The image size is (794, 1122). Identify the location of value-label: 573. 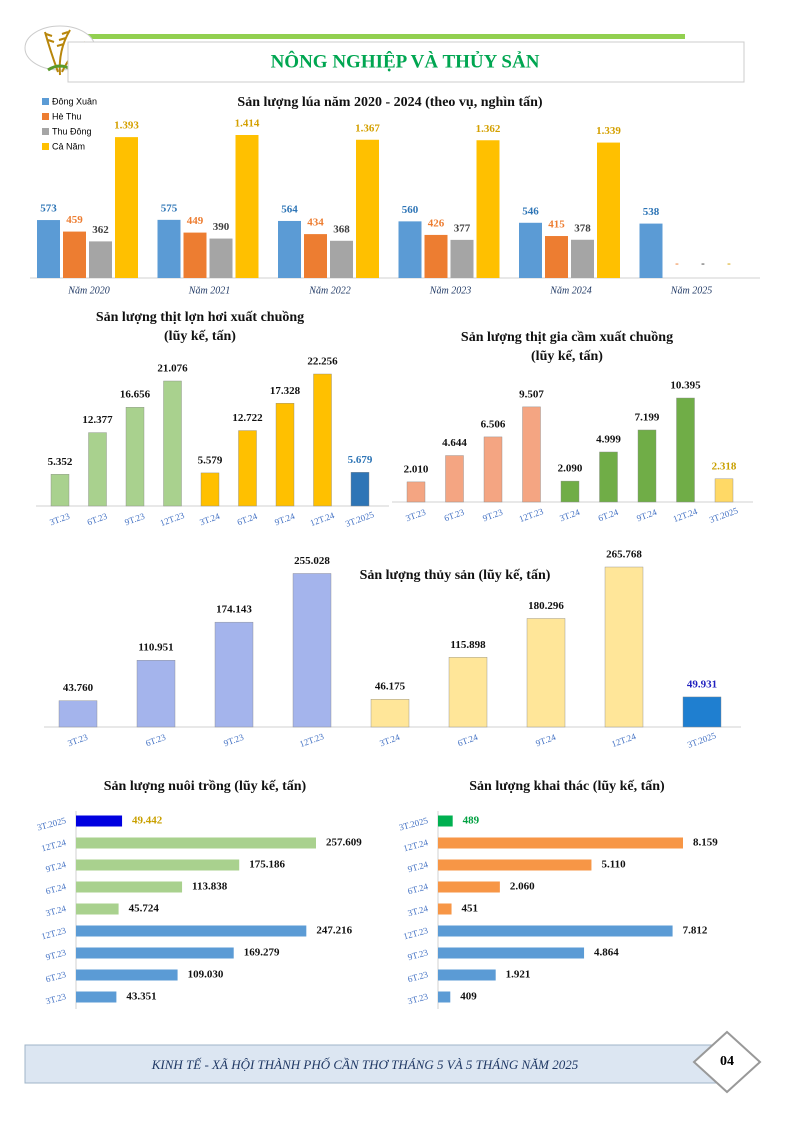
(48, 209).